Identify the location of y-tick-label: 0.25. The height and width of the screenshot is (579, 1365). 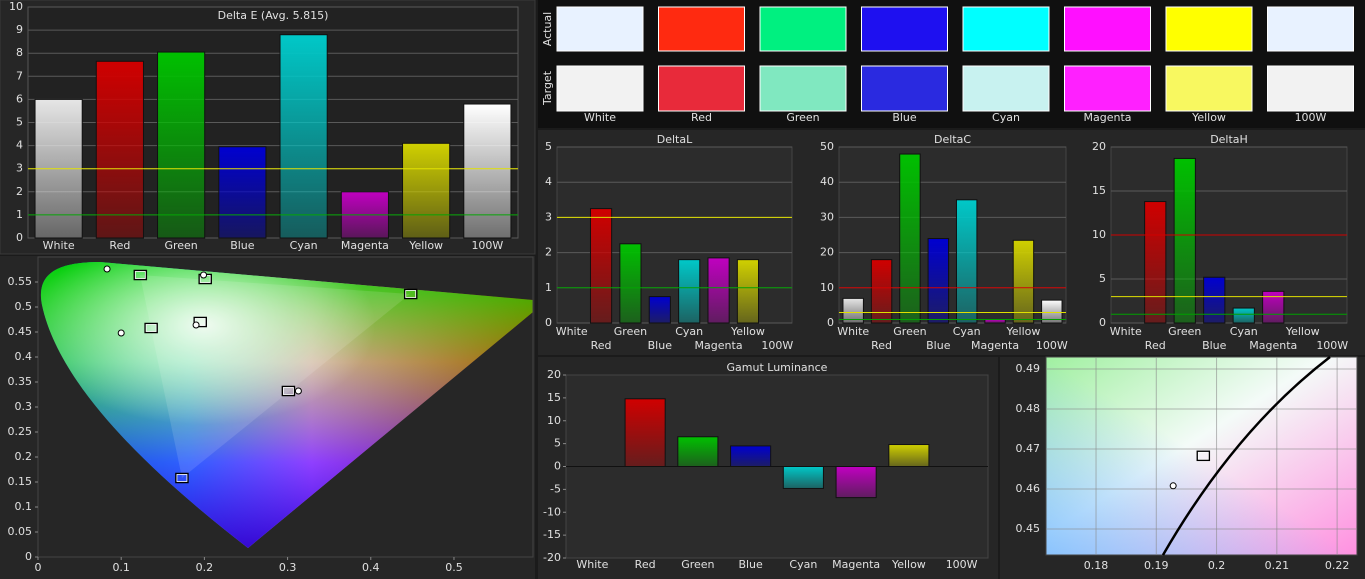
(20, 431).